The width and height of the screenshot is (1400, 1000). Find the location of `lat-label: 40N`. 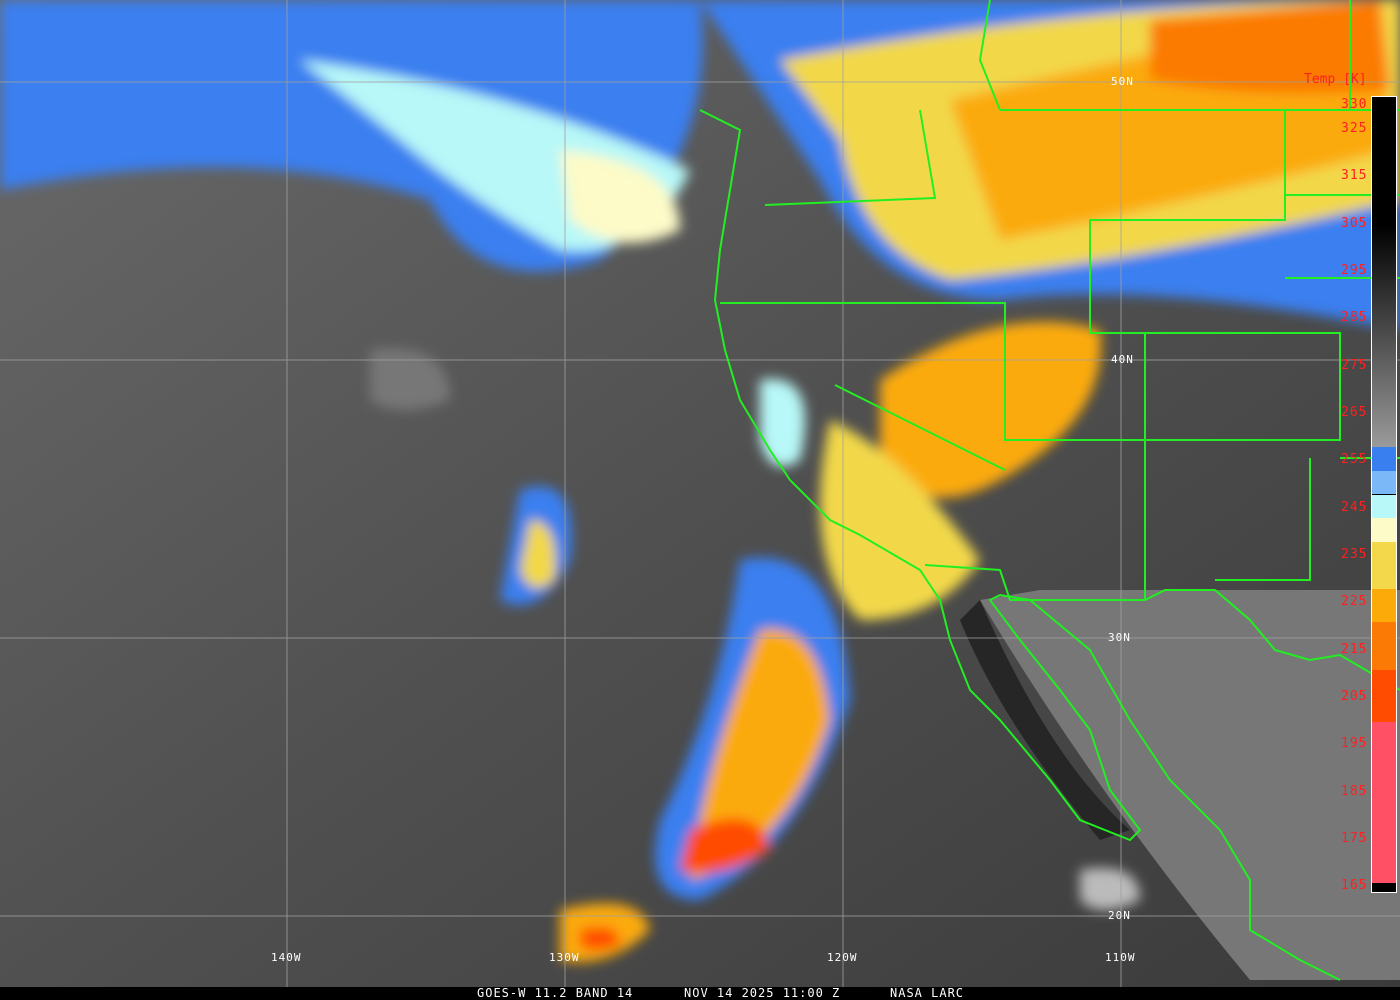

lat-label: 40N is located at coordinates (1122, 359).